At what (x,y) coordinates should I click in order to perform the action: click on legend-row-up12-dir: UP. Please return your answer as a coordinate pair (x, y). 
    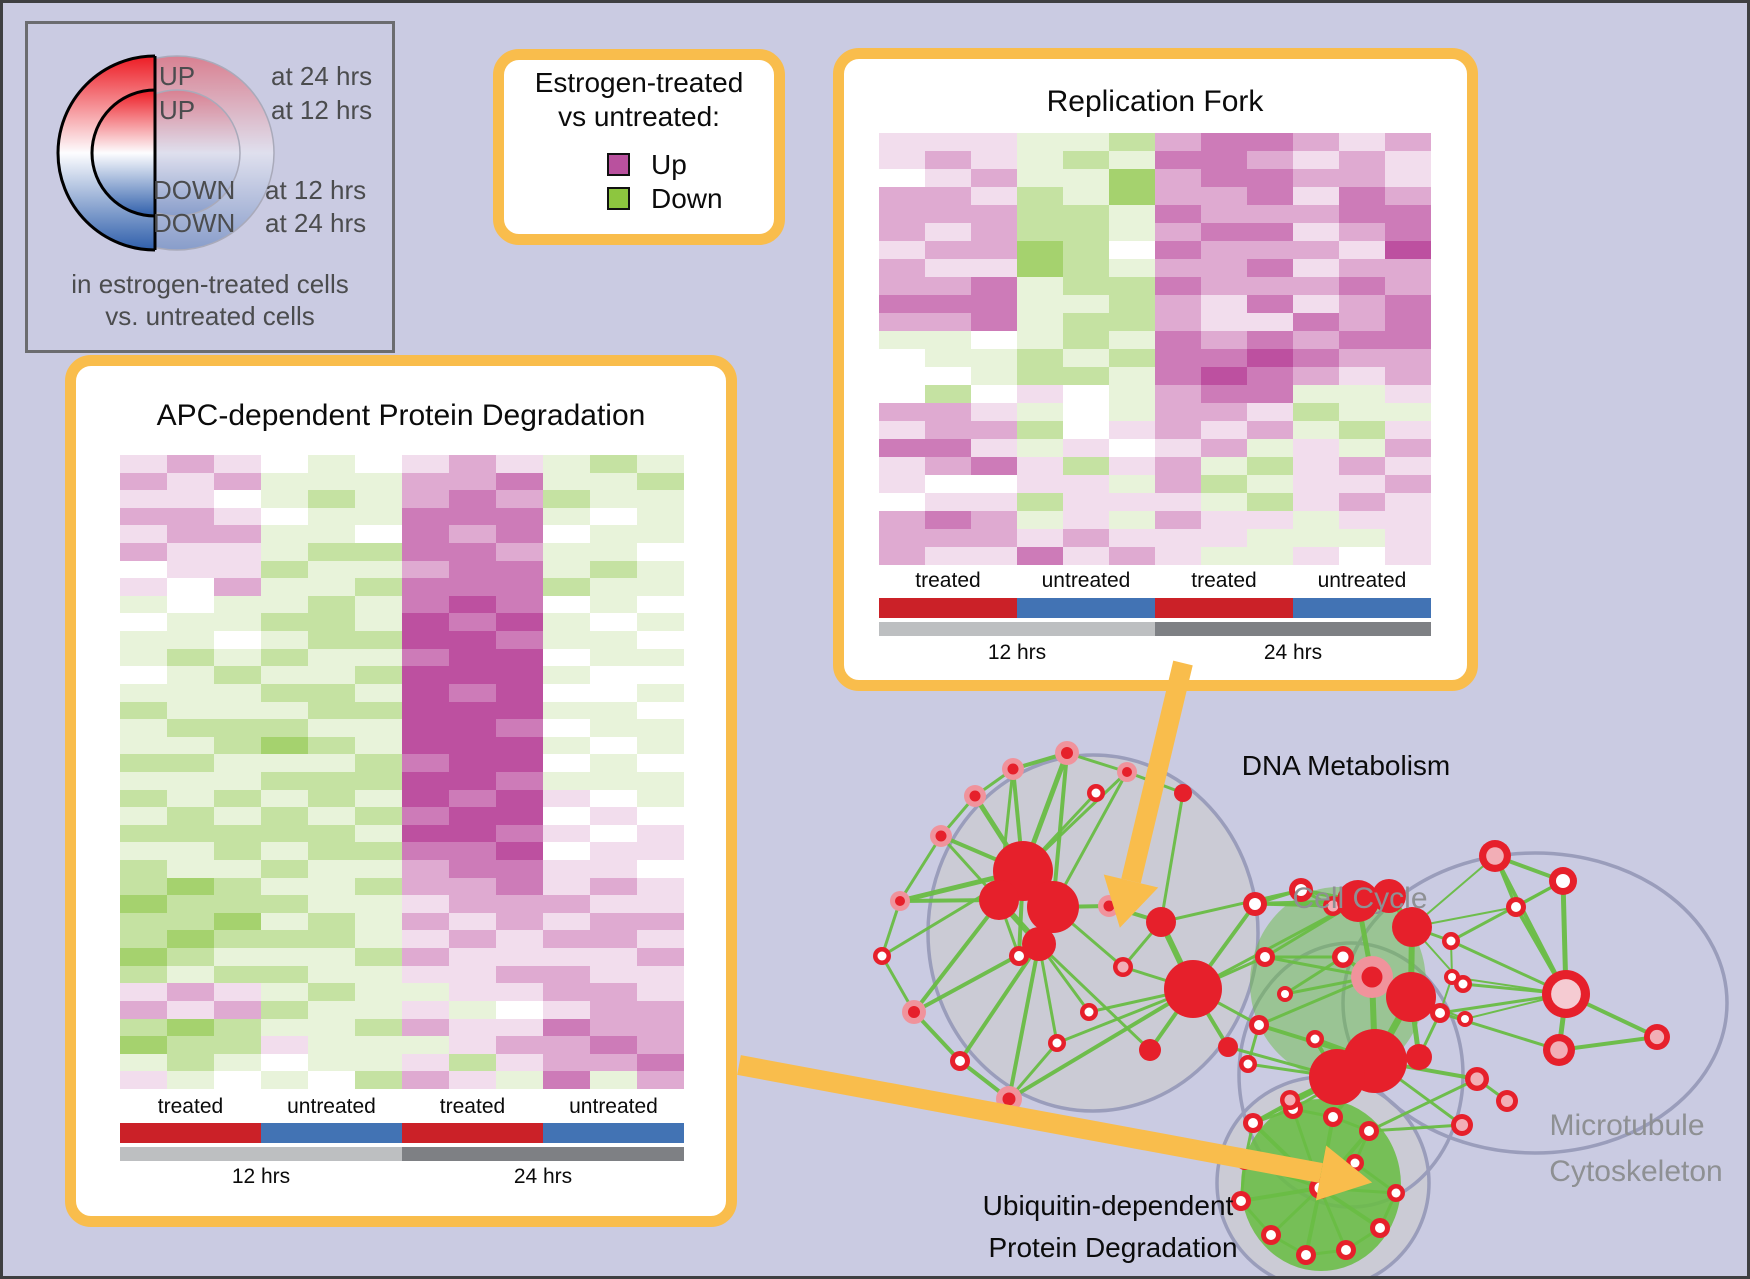
    Looking at the image, I should click on (177, 110).